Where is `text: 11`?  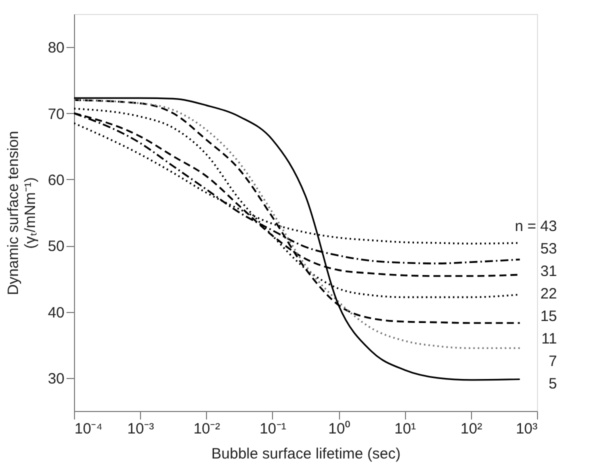 text: 11 is located at coordinates (549, 339).